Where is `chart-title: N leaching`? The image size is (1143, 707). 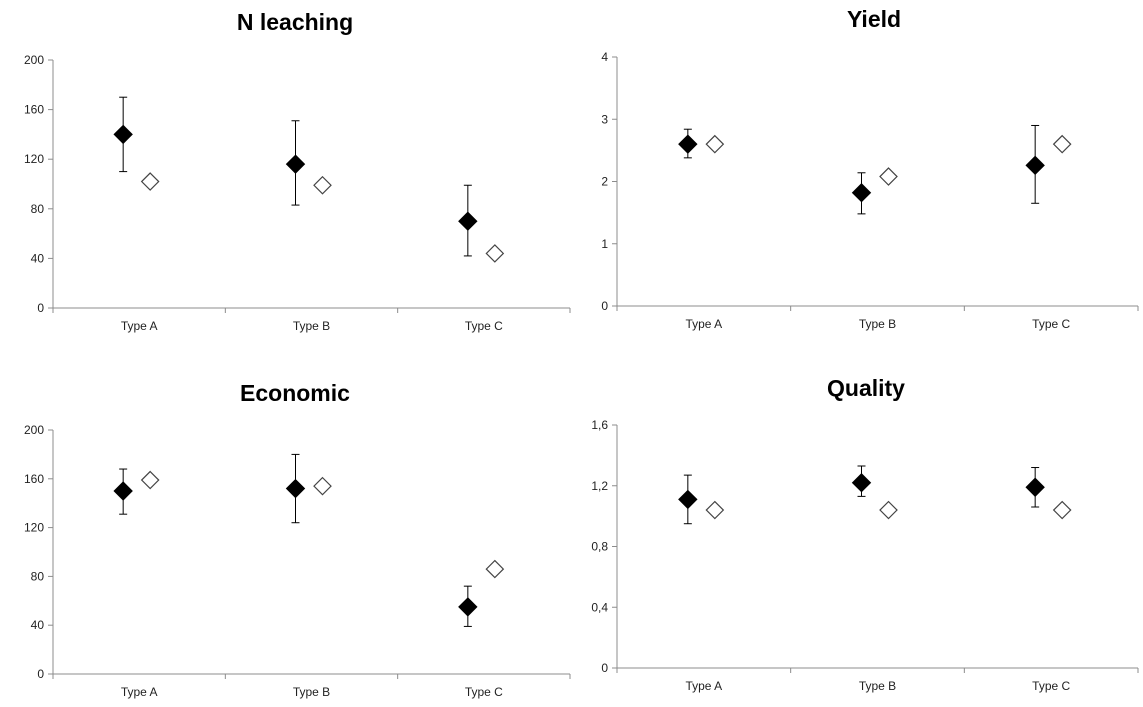
chart-title: N leaching is located at coordinates (295, 22).